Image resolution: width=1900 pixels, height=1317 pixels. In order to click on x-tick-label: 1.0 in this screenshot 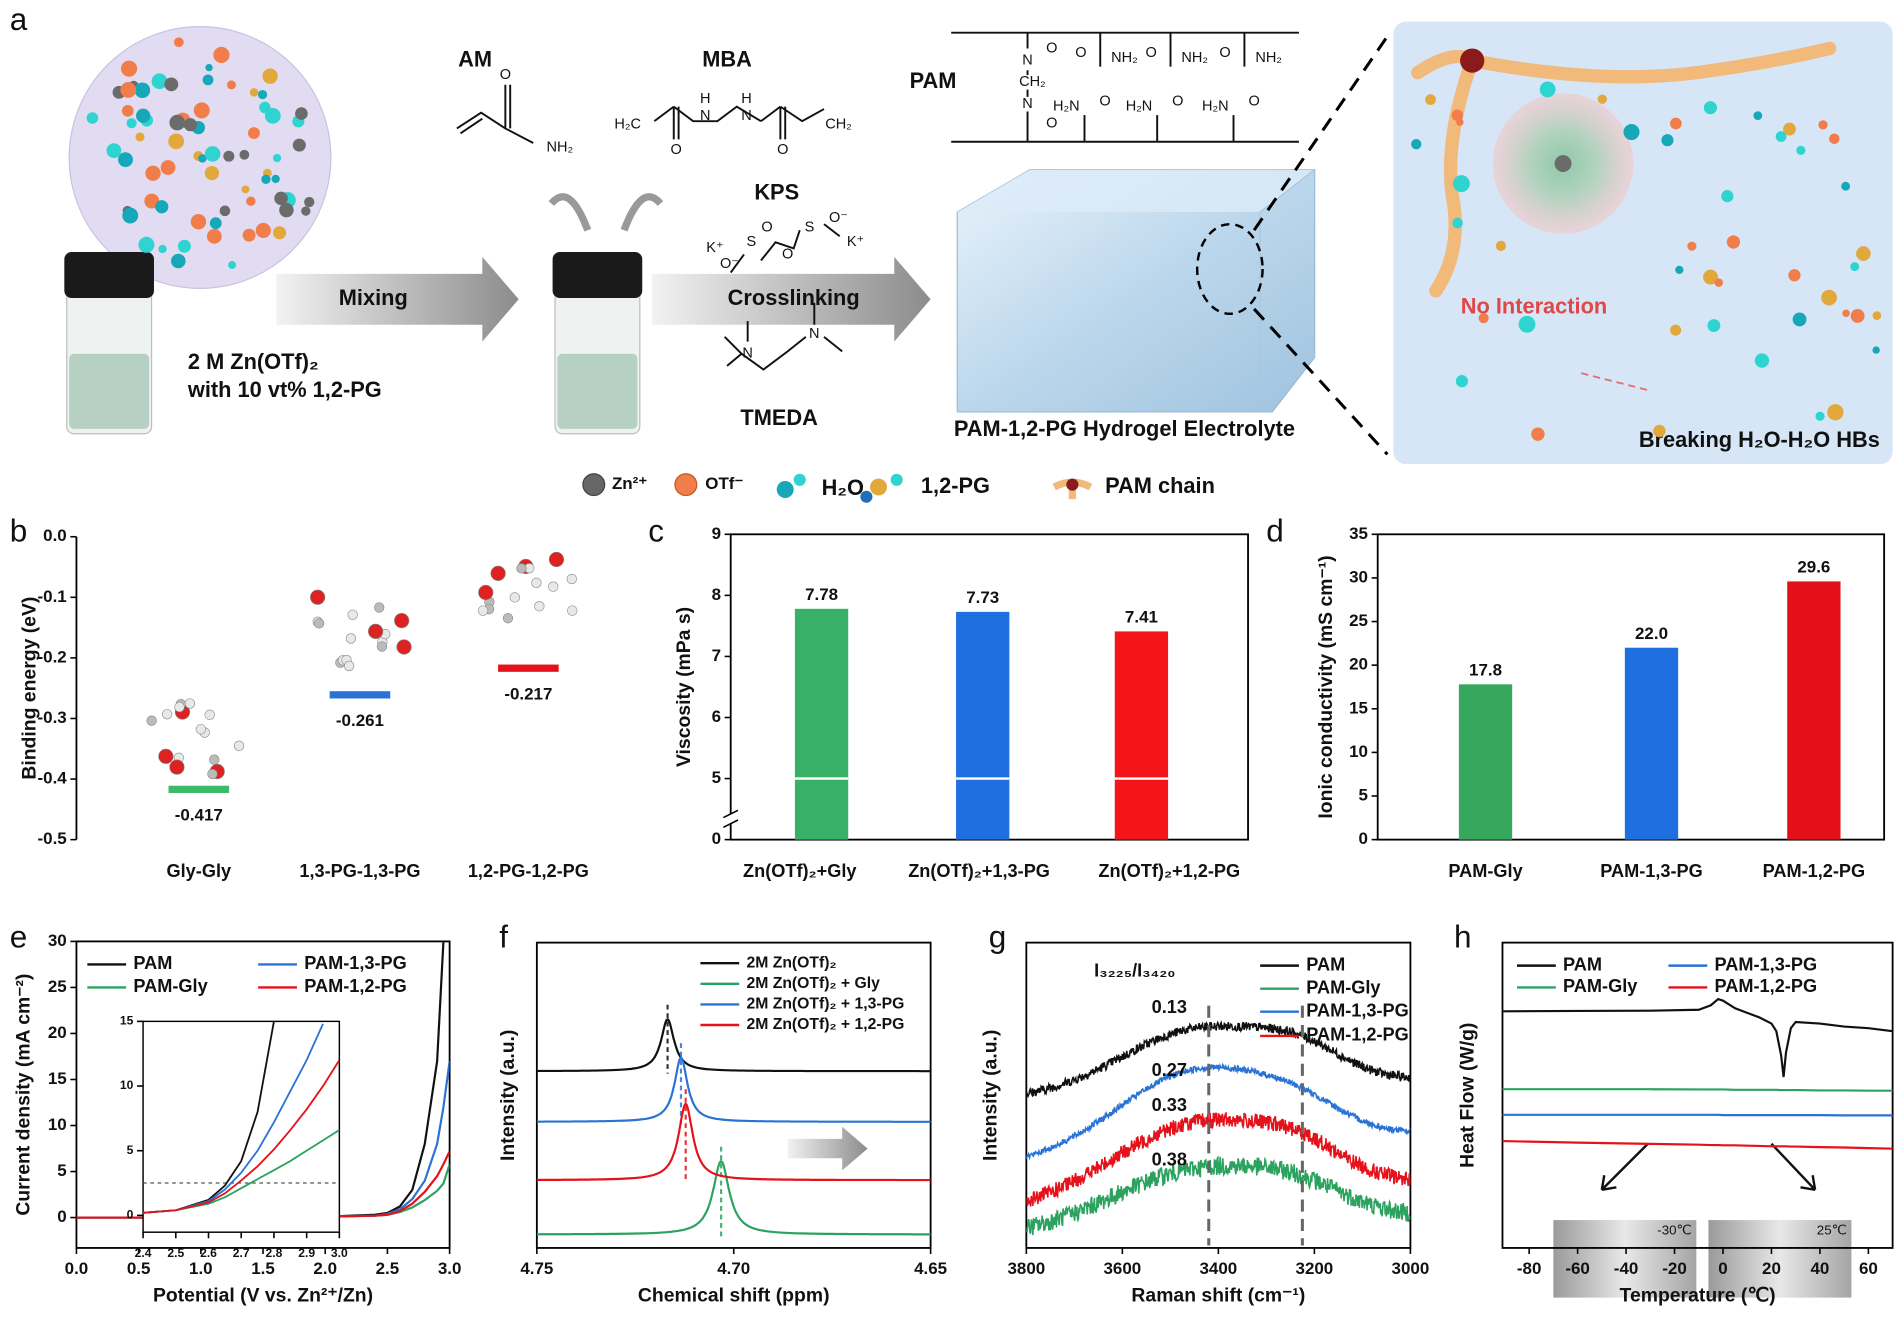, I will do `click(201, 1268)`.